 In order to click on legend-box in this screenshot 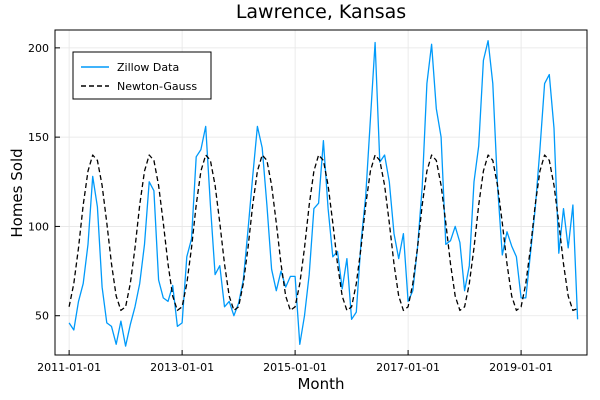, I will do `click(142, 75)`.